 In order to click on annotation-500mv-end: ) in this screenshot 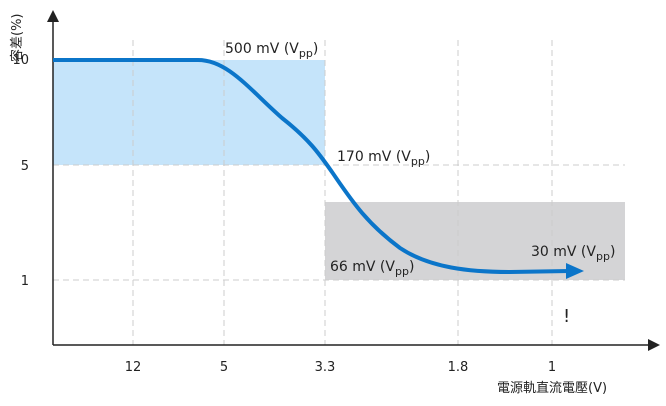, I will do `click(315, 49)`.